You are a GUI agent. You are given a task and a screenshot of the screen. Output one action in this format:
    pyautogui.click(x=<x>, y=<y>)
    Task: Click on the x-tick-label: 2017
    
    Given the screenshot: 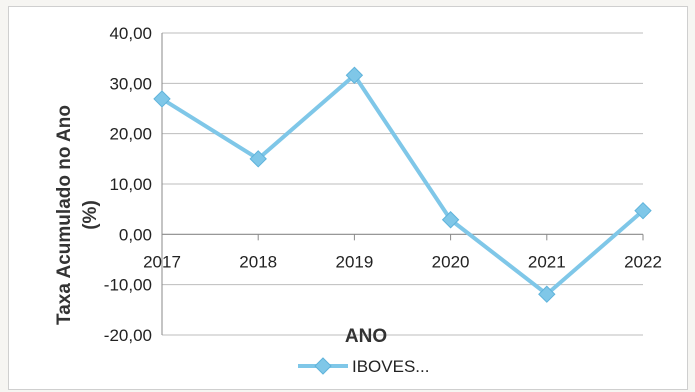 What is the action you would take?
    pyautogui.click(x=162, y=261)
    